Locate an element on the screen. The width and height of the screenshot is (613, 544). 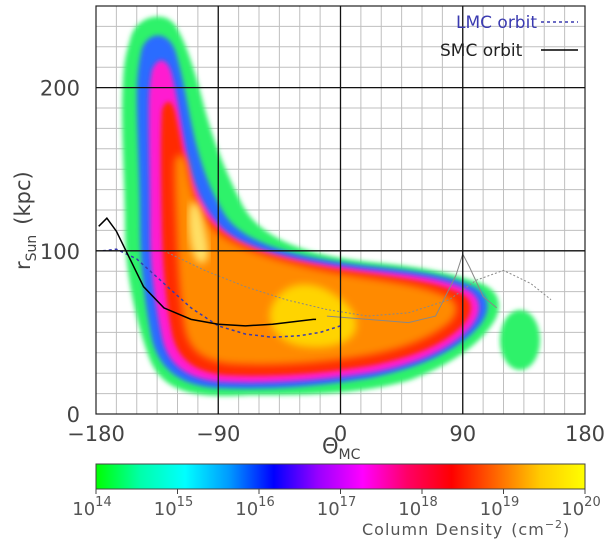
y-tick-label: 200 is located at coordinates (60, 89).